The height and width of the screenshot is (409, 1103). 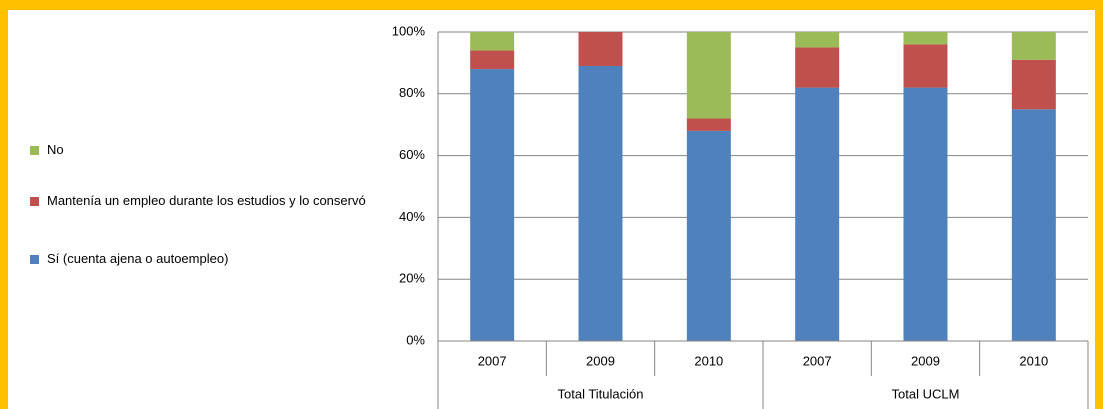 I want to click on group-label: Total UCLM, so click(x=926, y=393).